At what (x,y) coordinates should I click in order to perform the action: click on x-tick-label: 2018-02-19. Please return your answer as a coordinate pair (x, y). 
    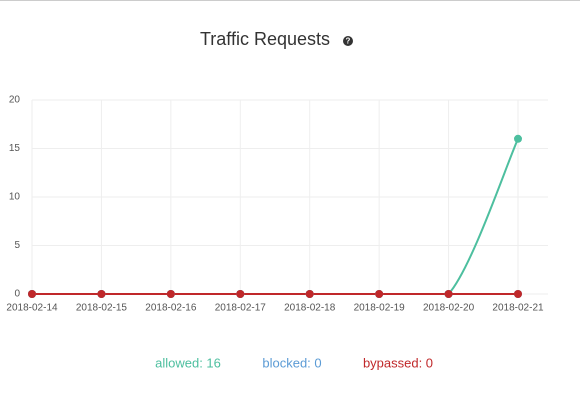
    Looking at the image, I should click on (380, 308).